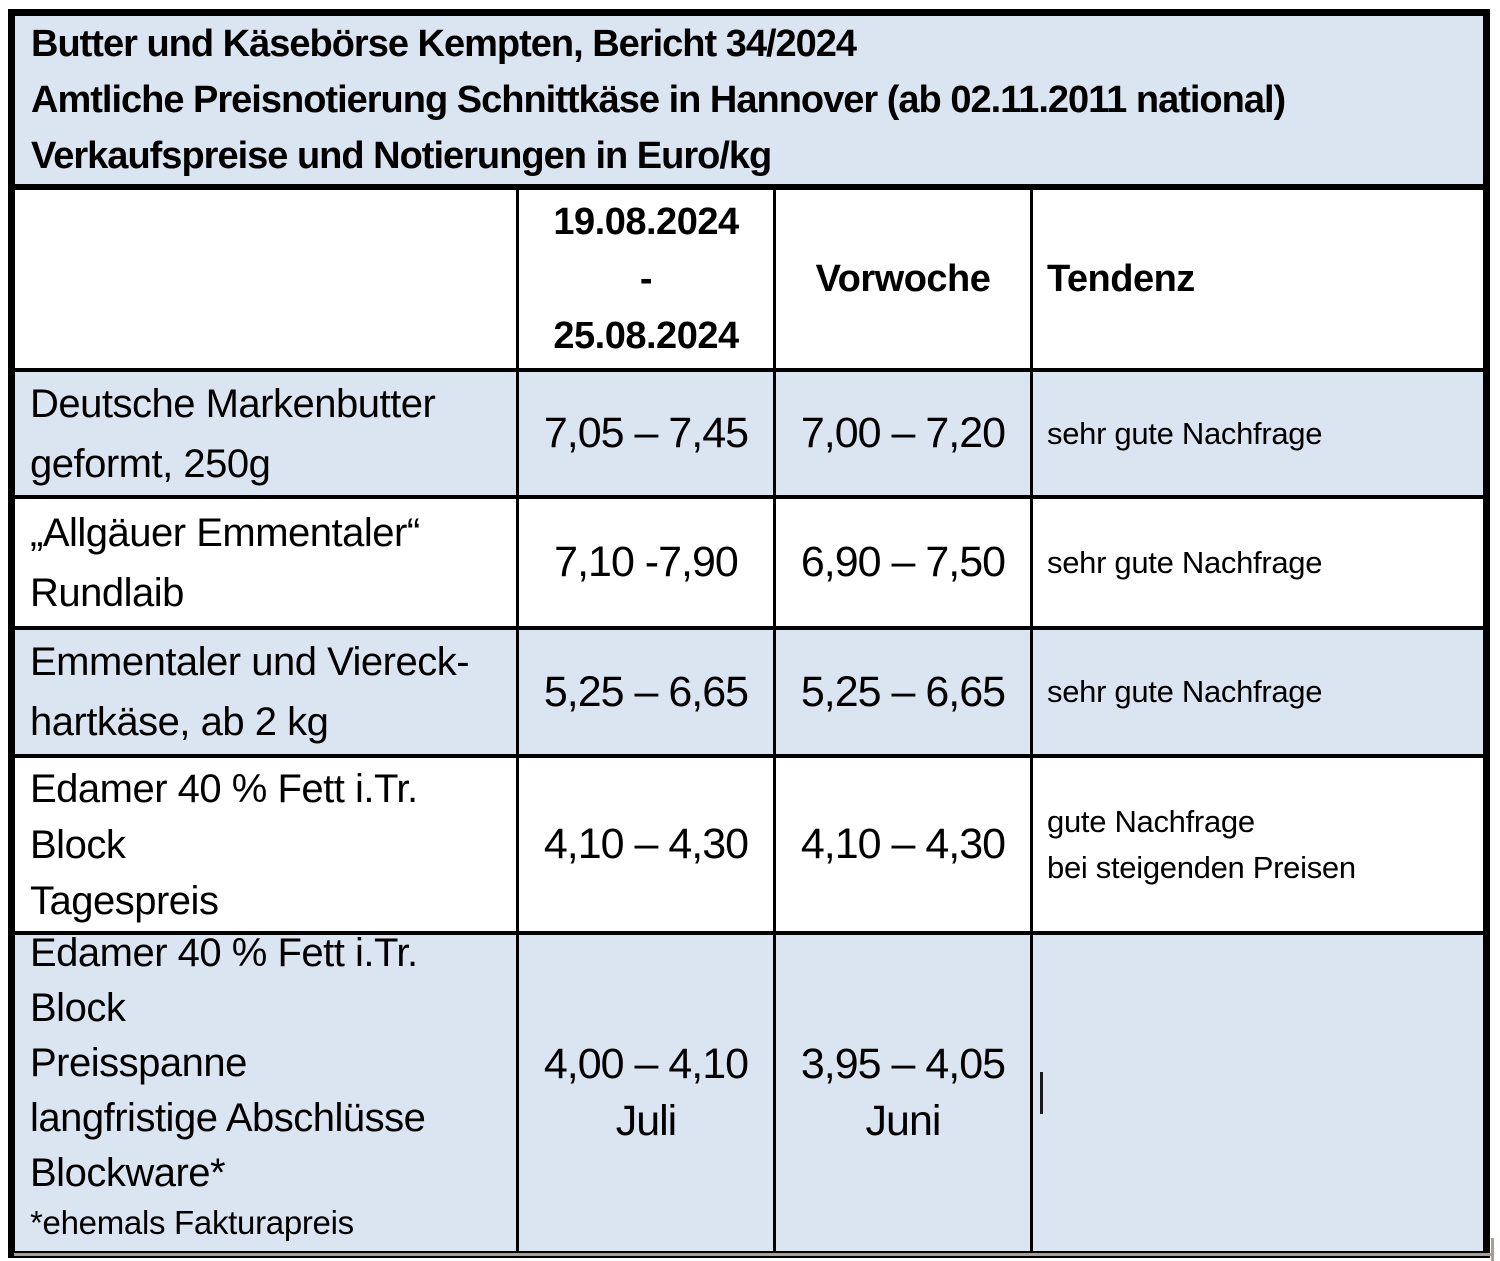  Describe the element at coordinates (1256, 1091) in the screenshot. I see `tendenz-cell` at that location.